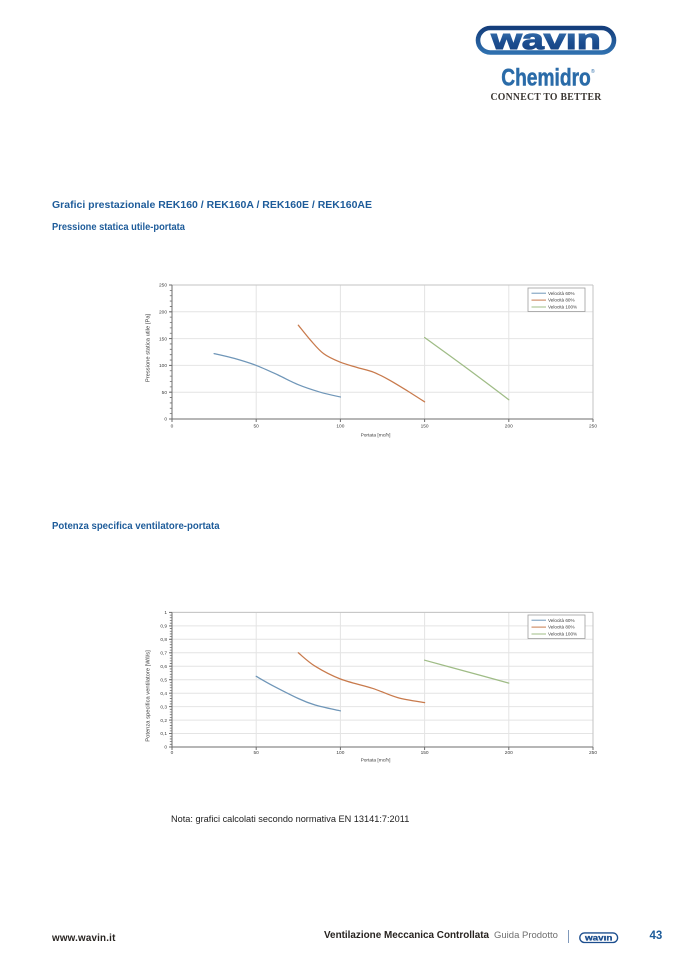  I want to click on svg-text: 0,7, so click(163, 654).